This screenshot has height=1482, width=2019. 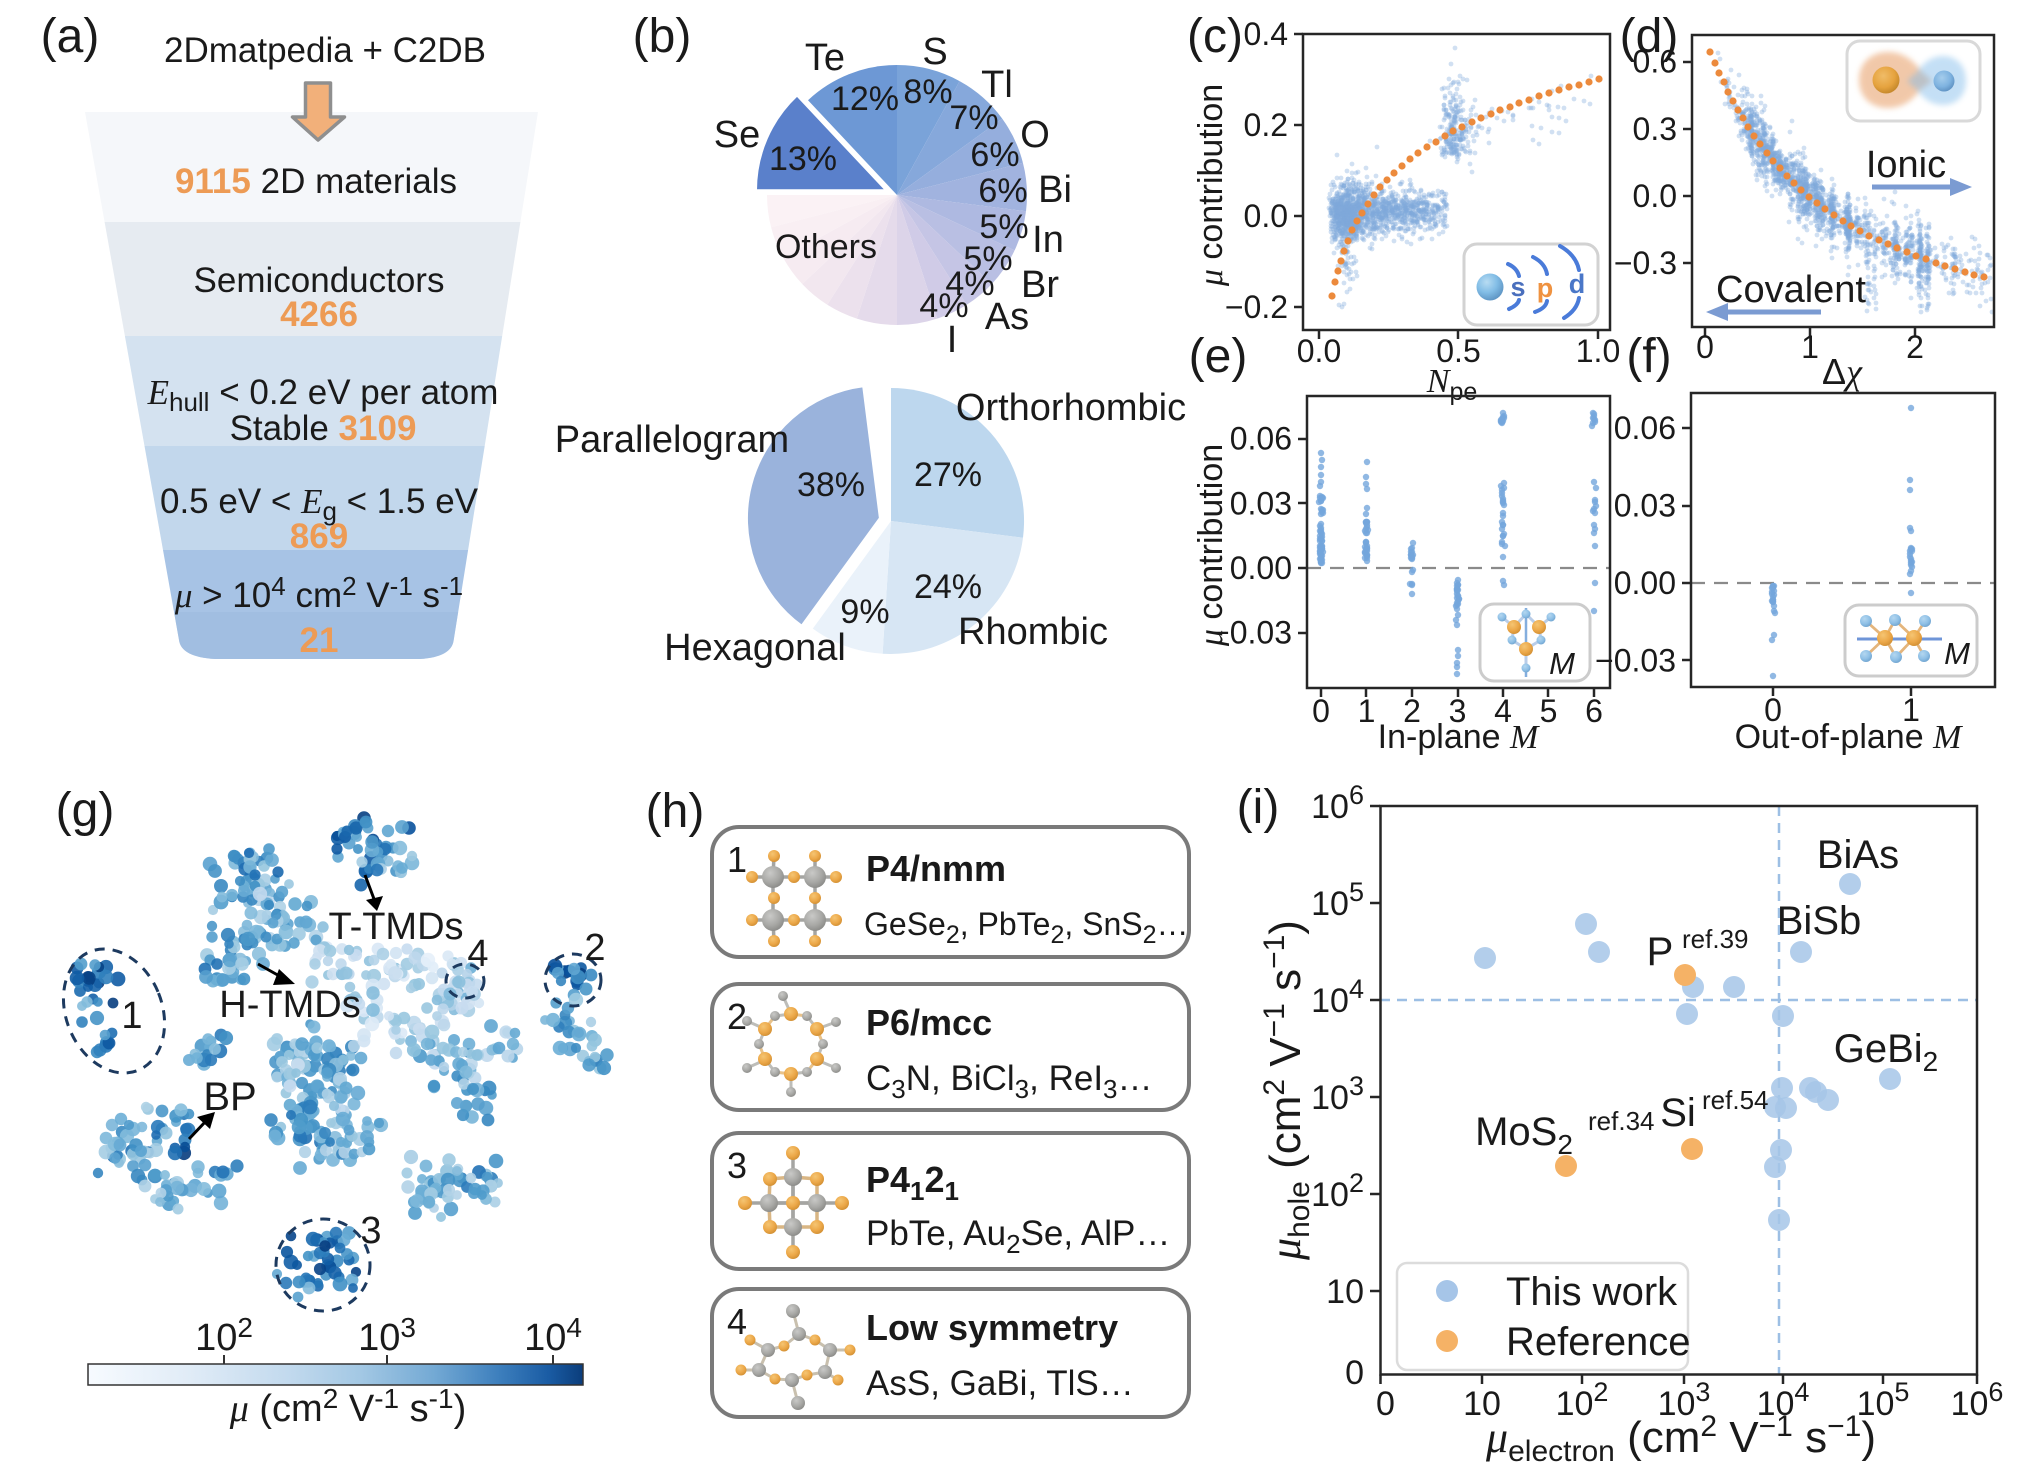 I want to click on svg-text: 1.0, so click(x=1598, y=351).